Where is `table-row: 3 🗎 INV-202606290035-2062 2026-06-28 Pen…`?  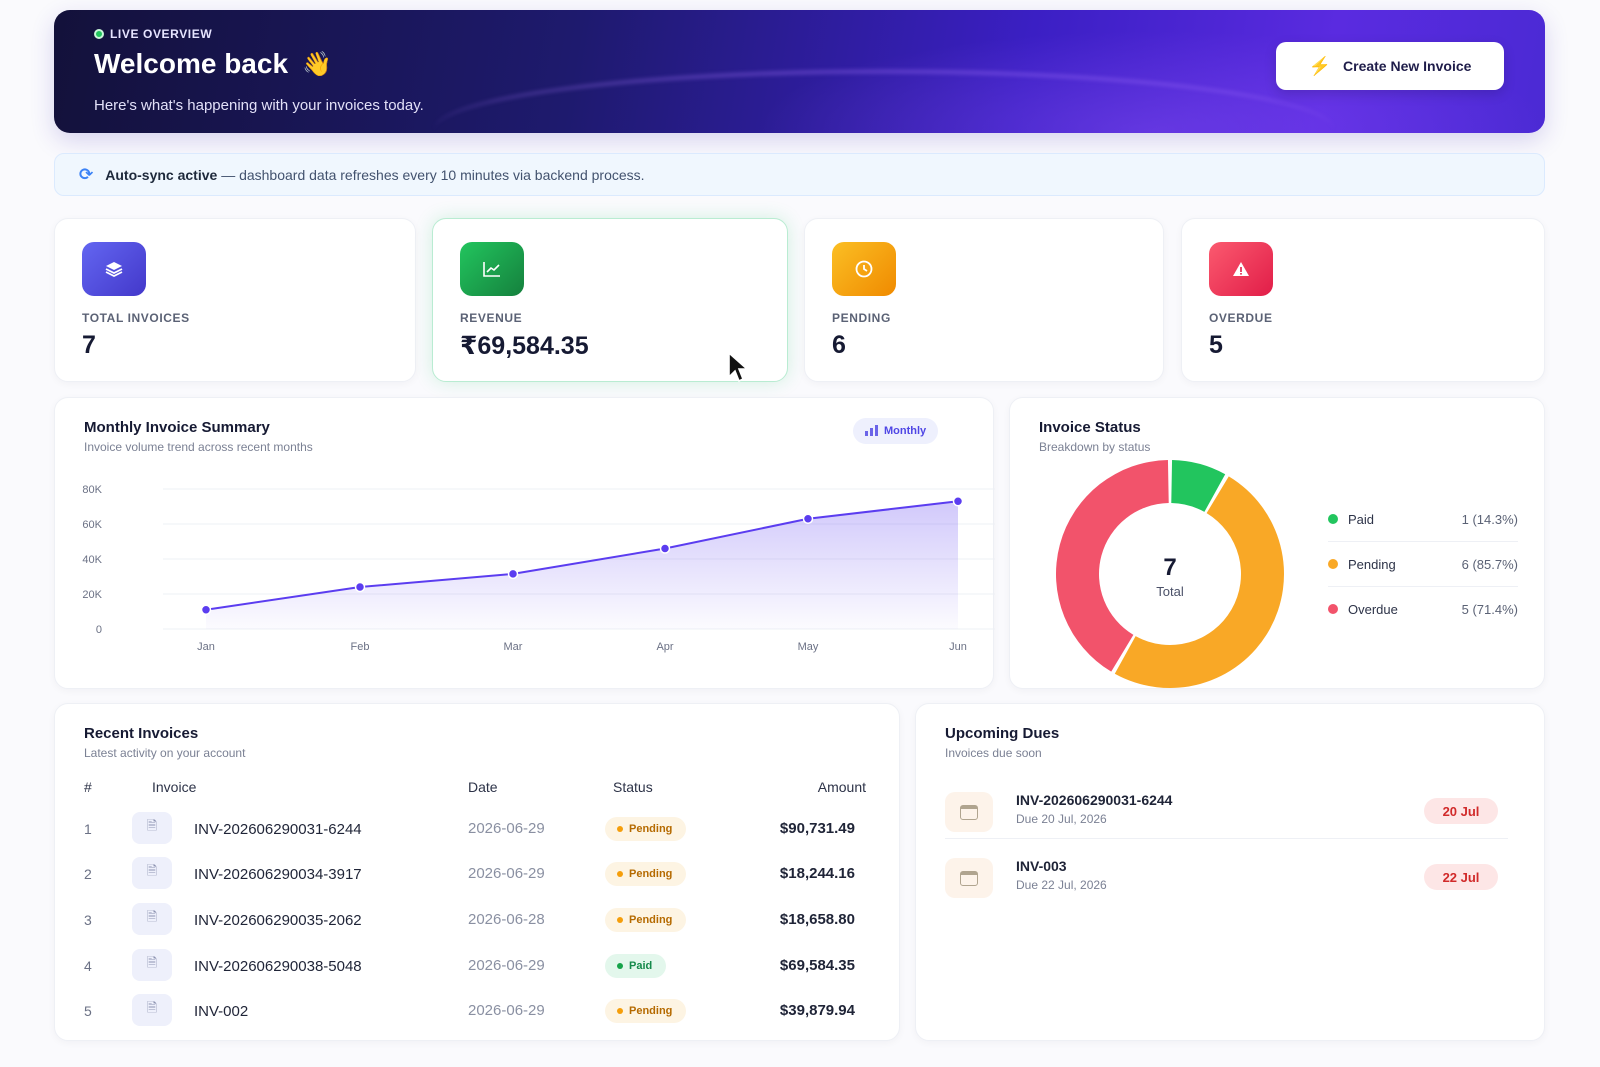
table-row: 3 🗎 INV-202606290035-2062 2026-06-28 Pen… is located at coordinates (477, 920).